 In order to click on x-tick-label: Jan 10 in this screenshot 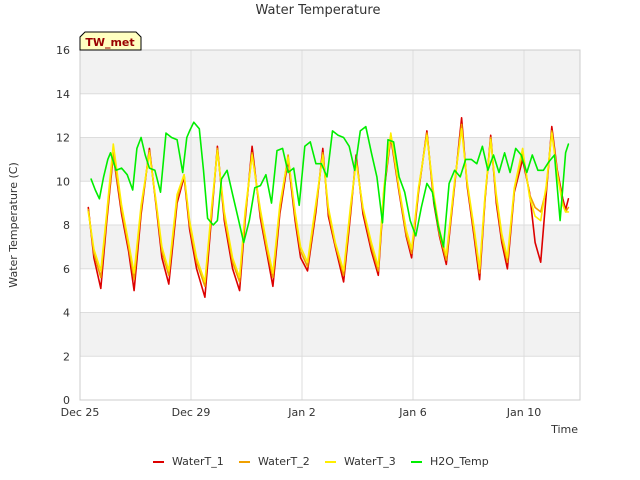, I will do `click(523, 412)`.